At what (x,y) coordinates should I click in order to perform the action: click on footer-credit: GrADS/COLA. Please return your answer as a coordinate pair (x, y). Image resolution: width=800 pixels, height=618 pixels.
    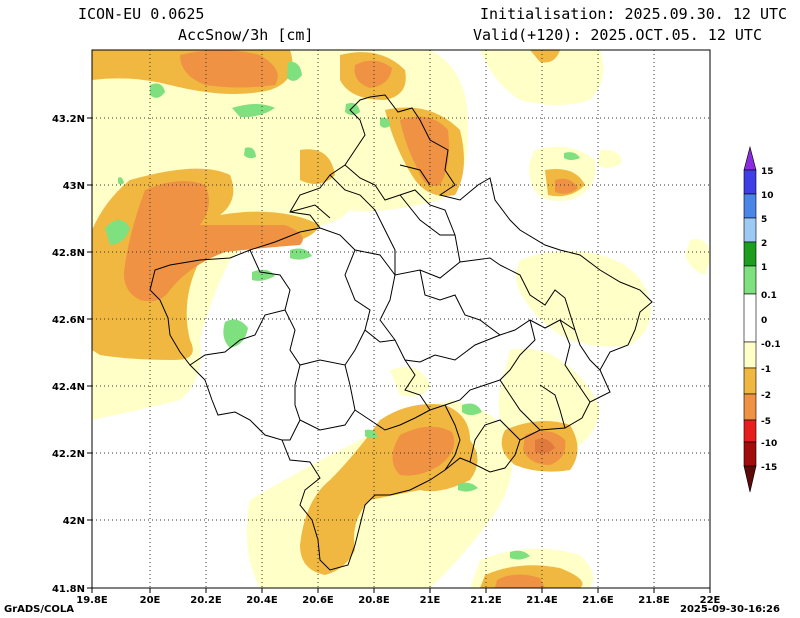
    Looking at the image, I should click on (39, 609).